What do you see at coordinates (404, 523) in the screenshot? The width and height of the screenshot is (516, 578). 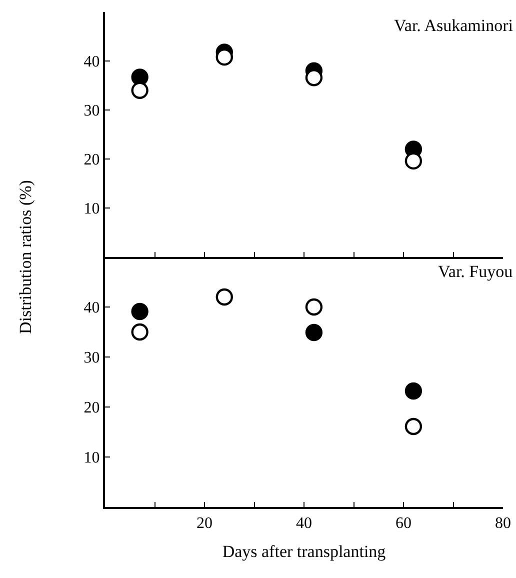 I see `x-tick-label: 60` at bounding box center [404, 523].